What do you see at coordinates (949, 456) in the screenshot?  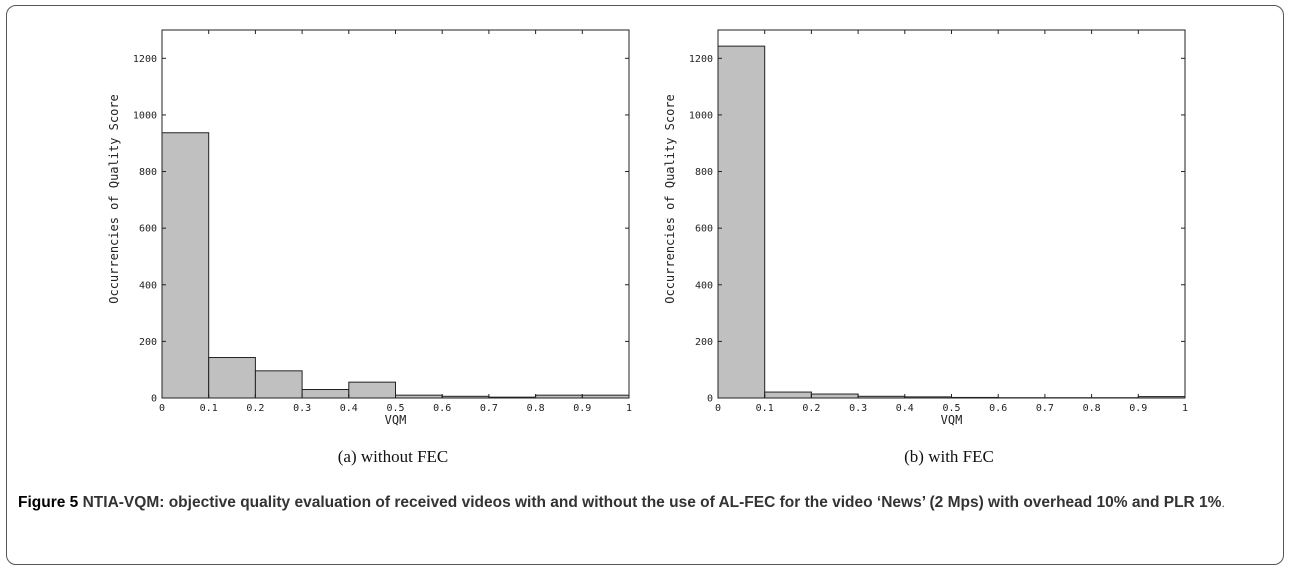 I see `subcaption-with-fec: (b) with FEC` at bounding box center [949, 456].